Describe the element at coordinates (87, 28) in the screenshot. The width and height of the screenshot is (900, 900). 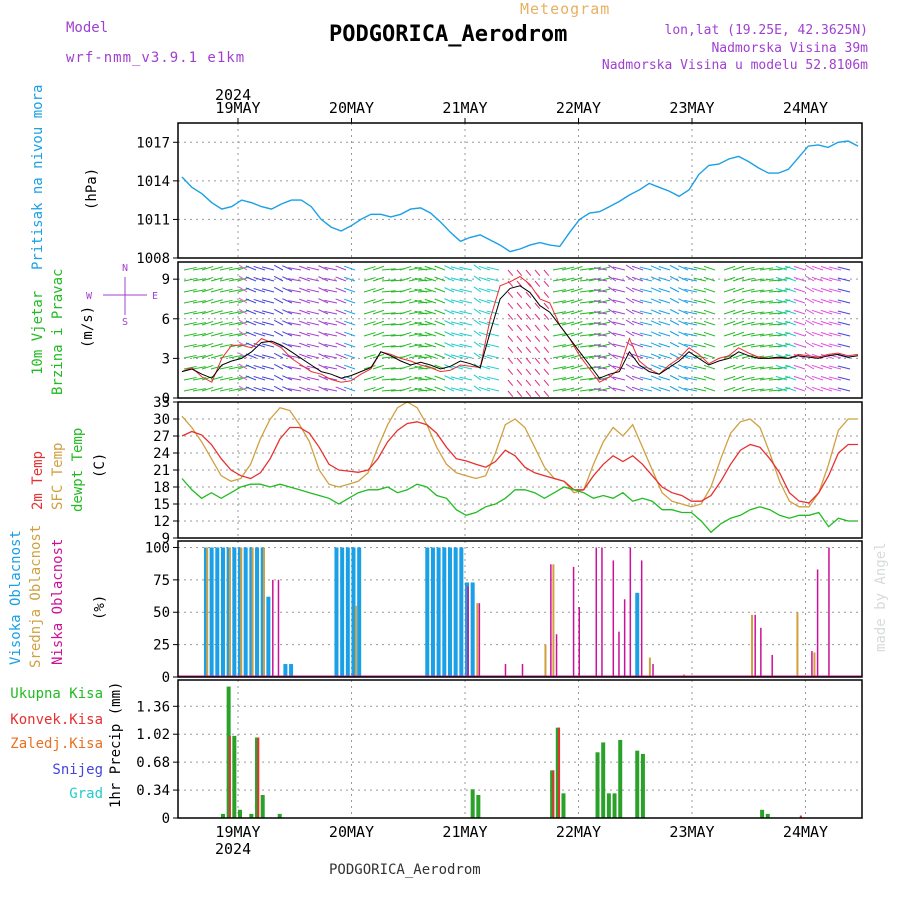
I see `model-label: Model` at that location.